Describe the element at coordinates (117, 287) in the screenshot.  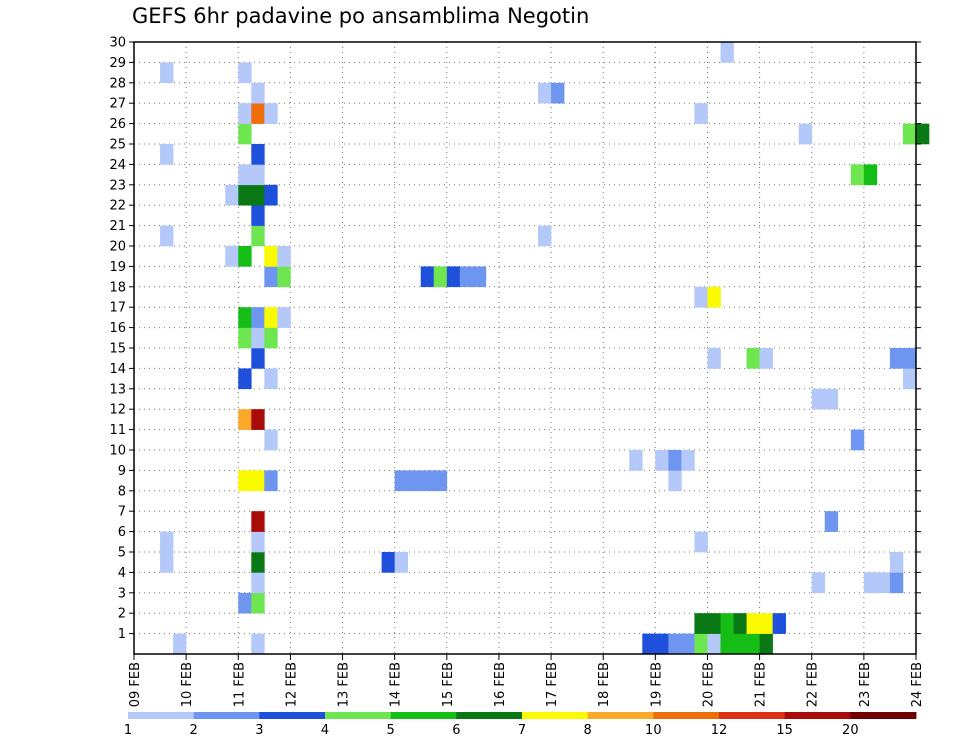
I see `y-tick-label: 18` at that location.